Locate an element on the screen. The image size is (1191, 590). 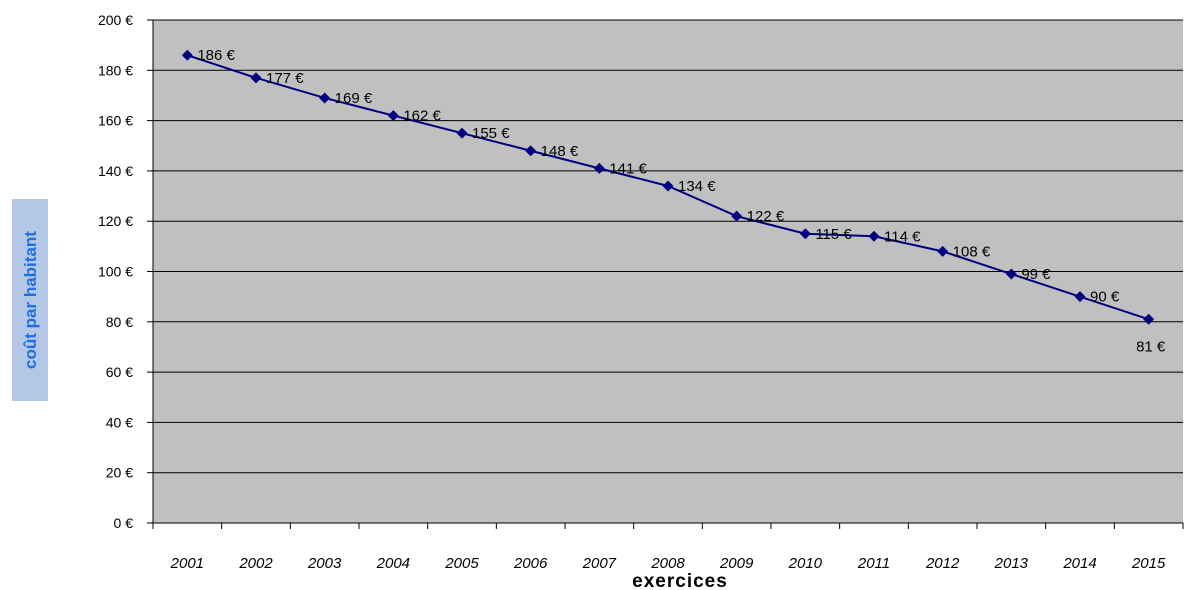
data-label: 155 € is located at coordinates (491, 133).